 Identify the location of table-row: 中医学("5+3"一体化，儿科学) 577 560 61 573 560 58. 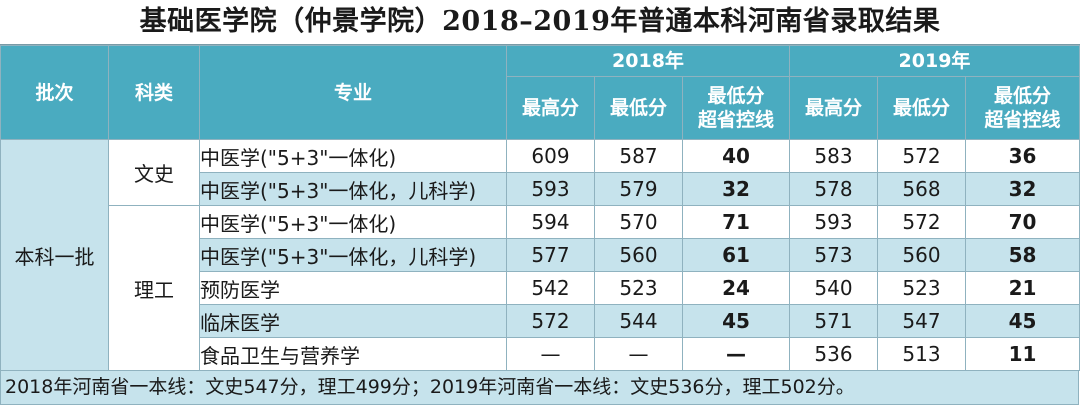
(540, 255).